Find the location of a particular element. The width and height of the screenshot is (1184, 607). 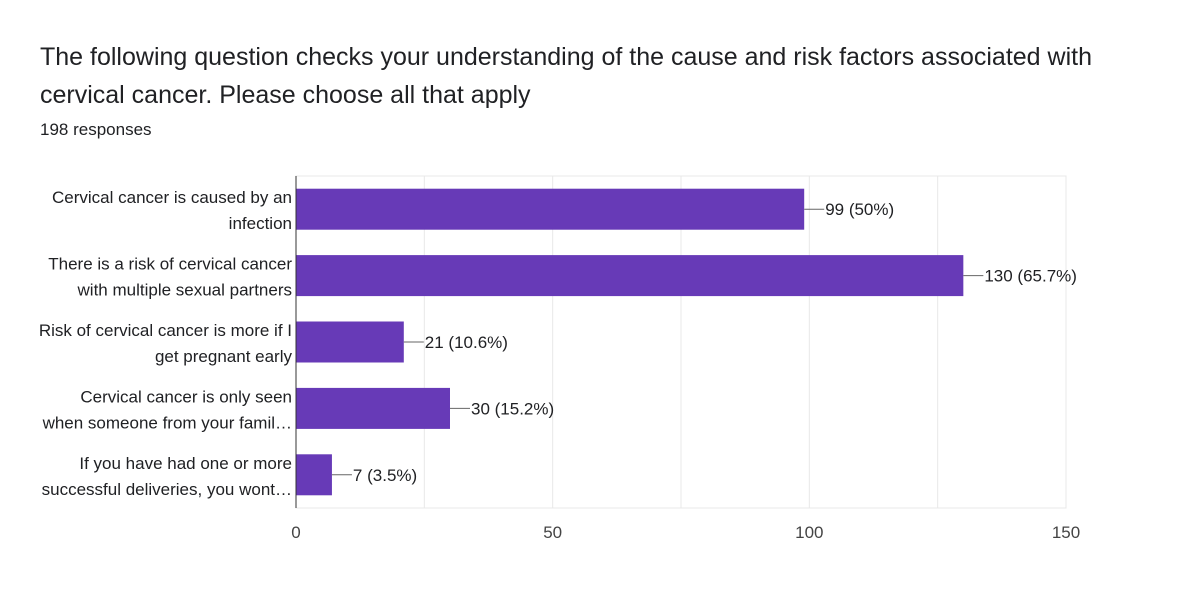

data-label: 30 (15.2%) is located at coordinates (512, 408).